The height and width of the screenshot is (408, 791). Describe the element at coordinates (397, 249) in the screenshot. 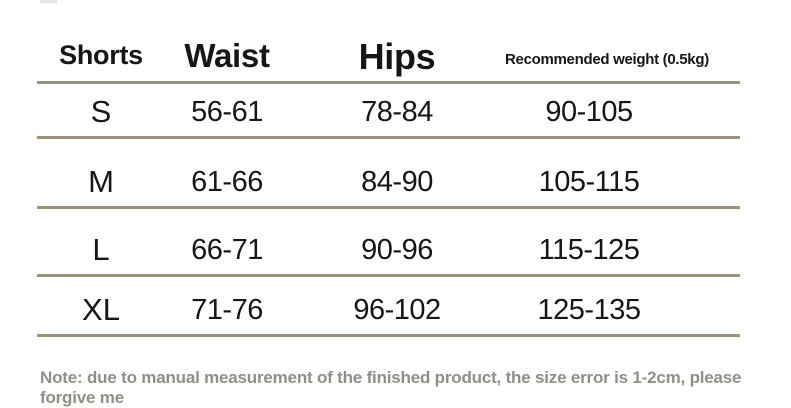

I see `hips-cell: 90-96` at that location.